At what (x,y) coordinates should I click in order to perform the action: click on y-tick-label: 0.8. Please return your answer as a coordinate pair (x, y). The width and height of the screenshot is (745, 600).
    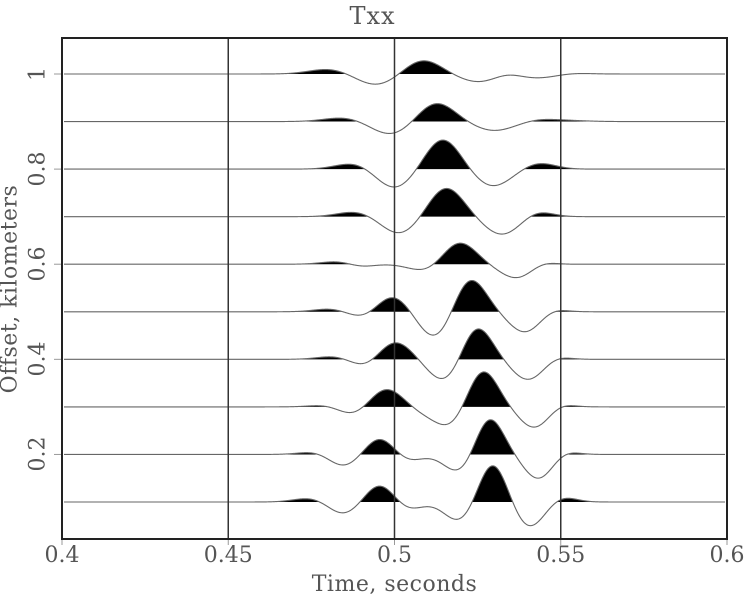
    Looking at the image, I should click on (38, 169).